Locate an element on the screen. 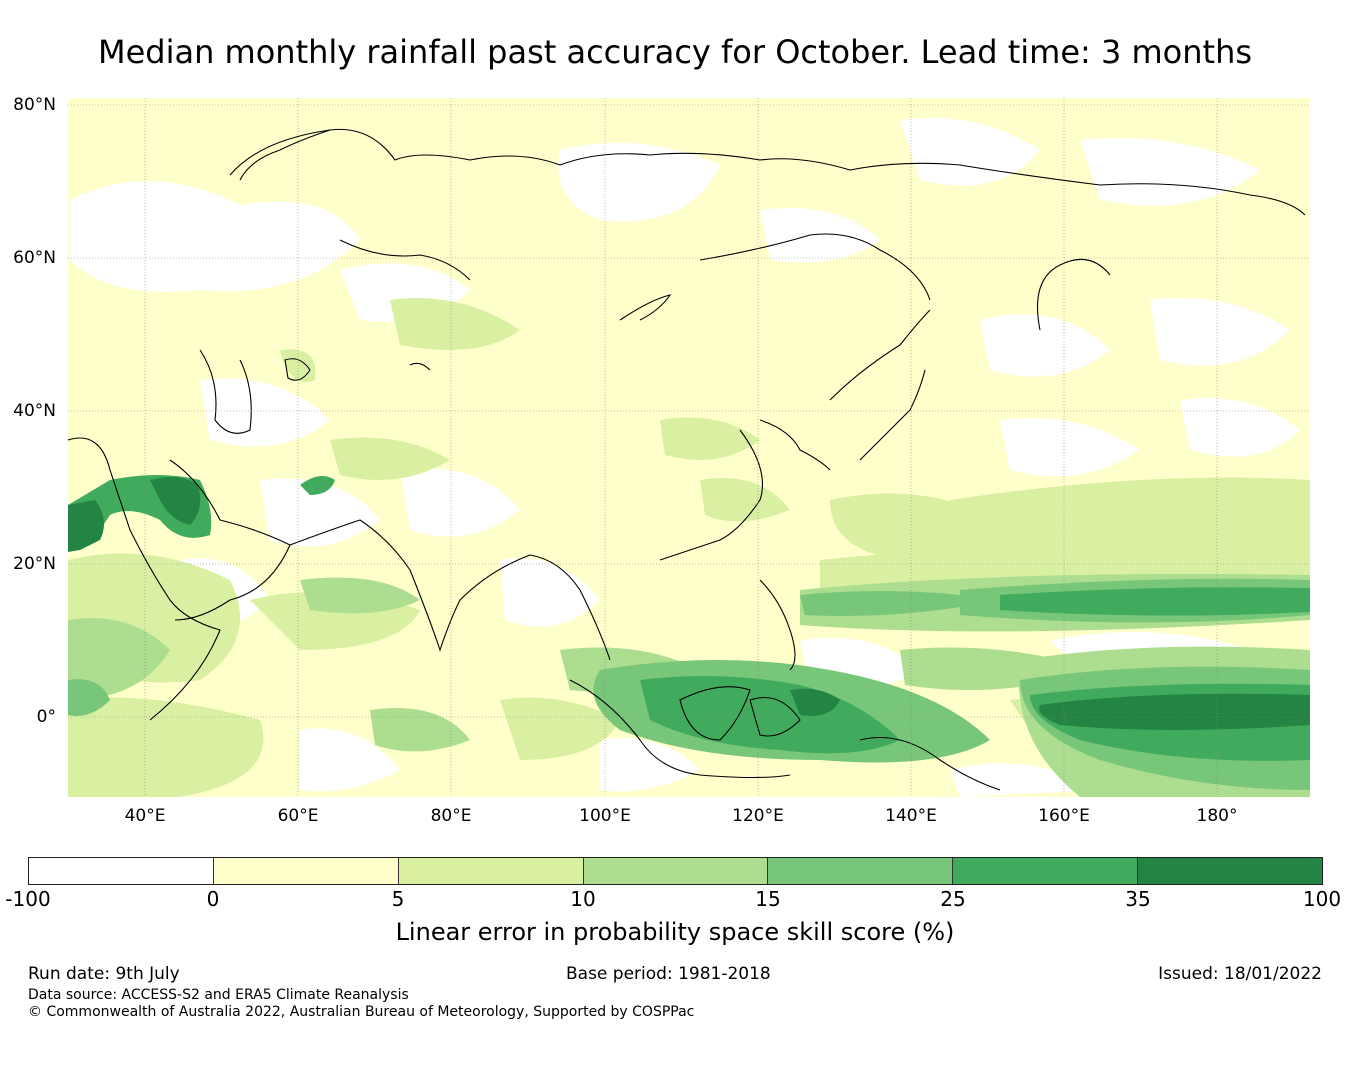  colorbar is located at coordinates (675, 871).